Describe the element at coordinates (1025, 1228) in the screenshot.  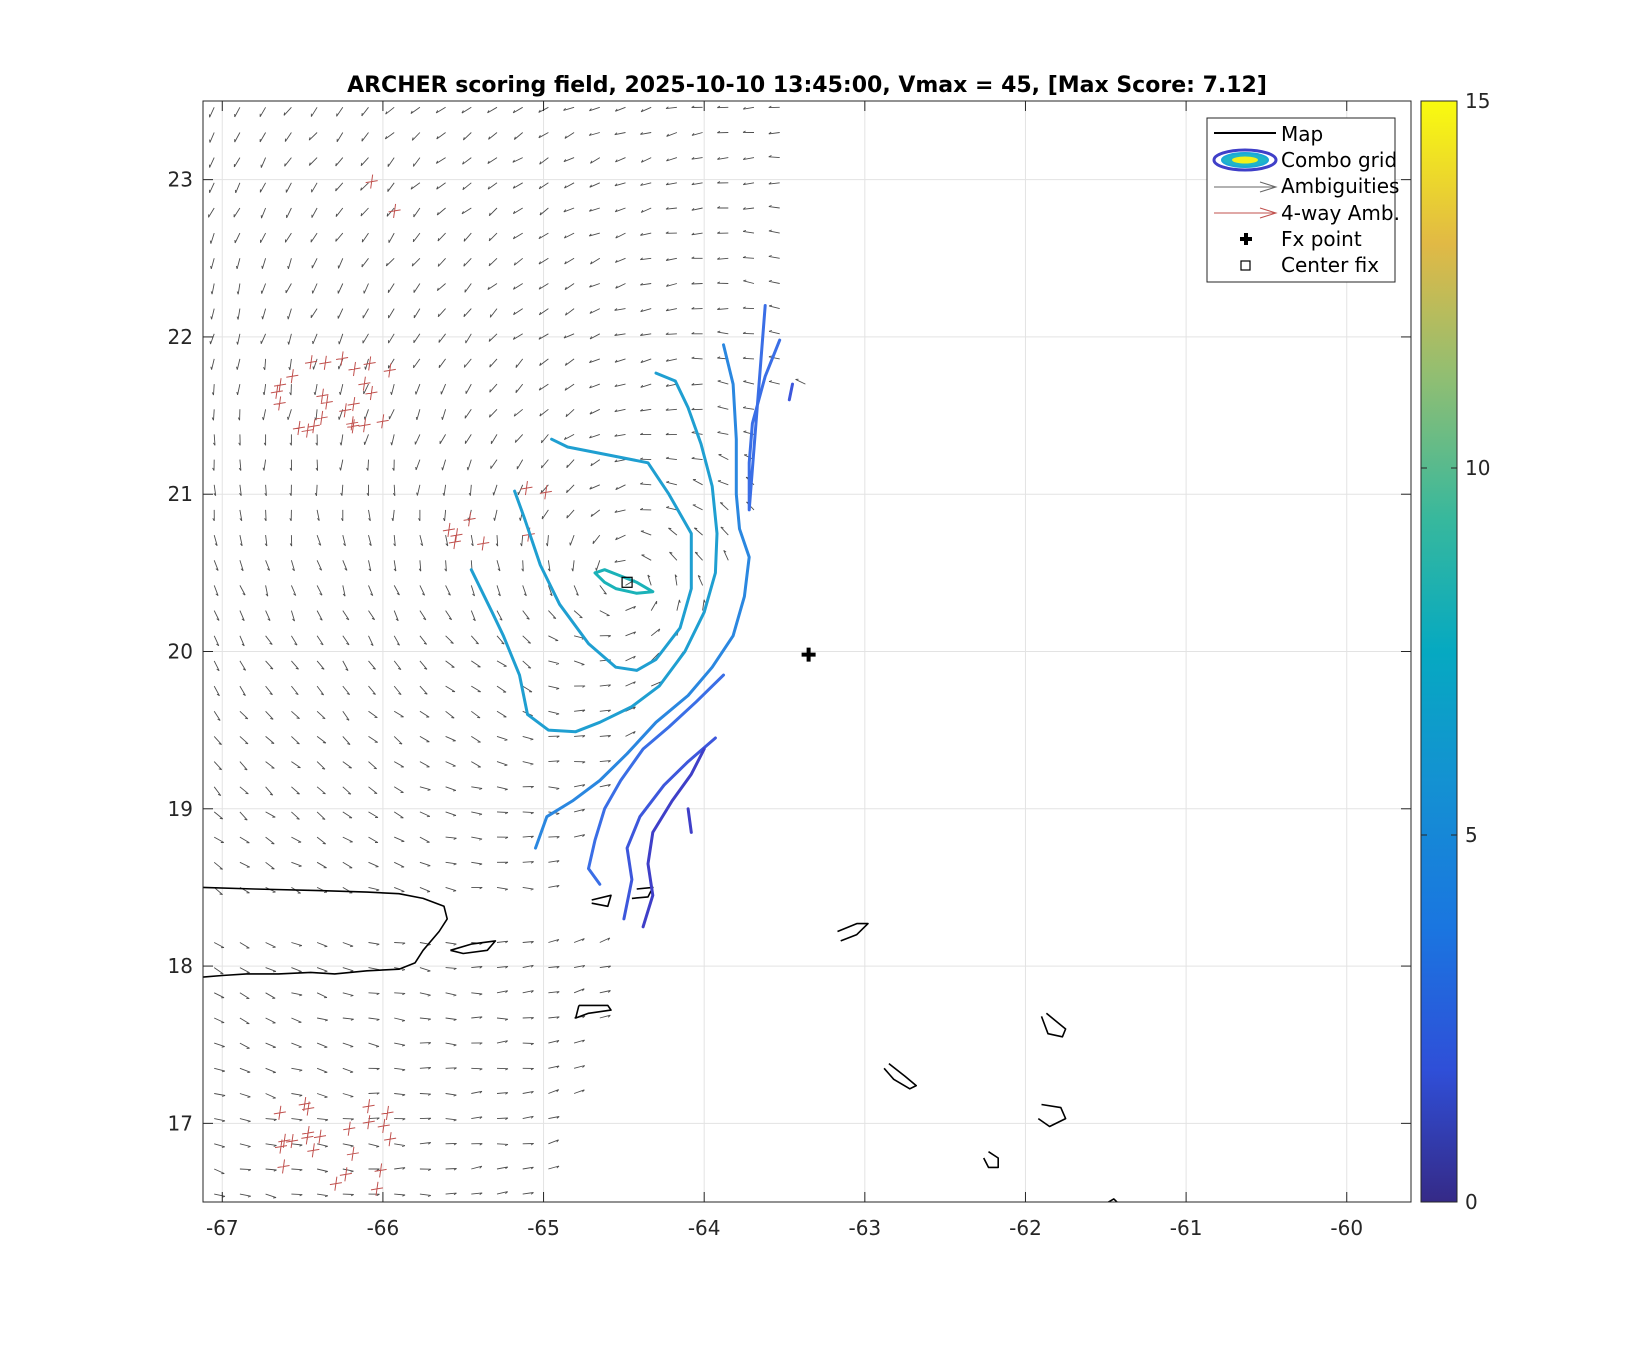
I see `x-tick-label: -62` at that location.